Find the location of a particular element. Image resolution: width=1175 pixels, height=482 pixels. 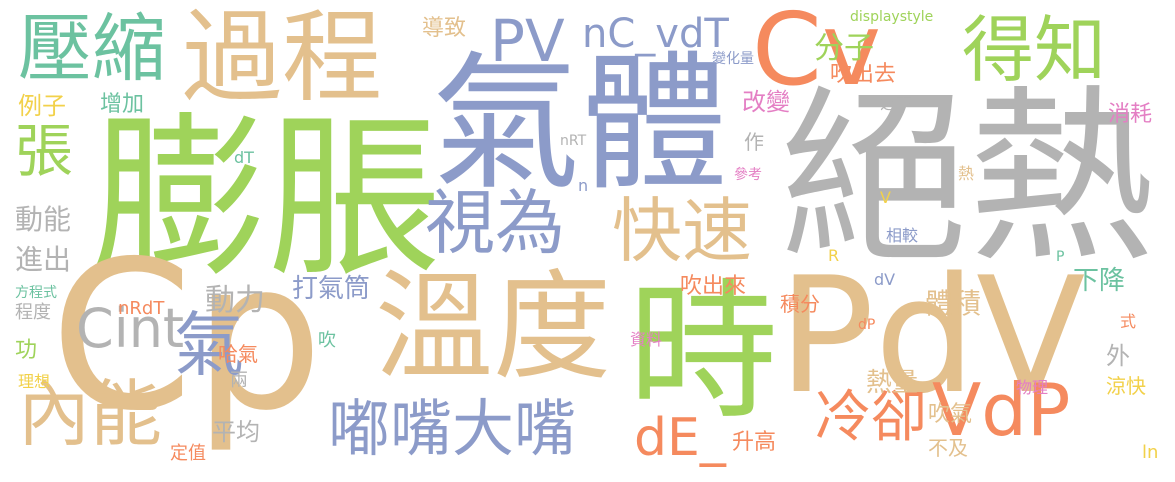

word-physics: 物理 is located at coordinates (1032, 387).